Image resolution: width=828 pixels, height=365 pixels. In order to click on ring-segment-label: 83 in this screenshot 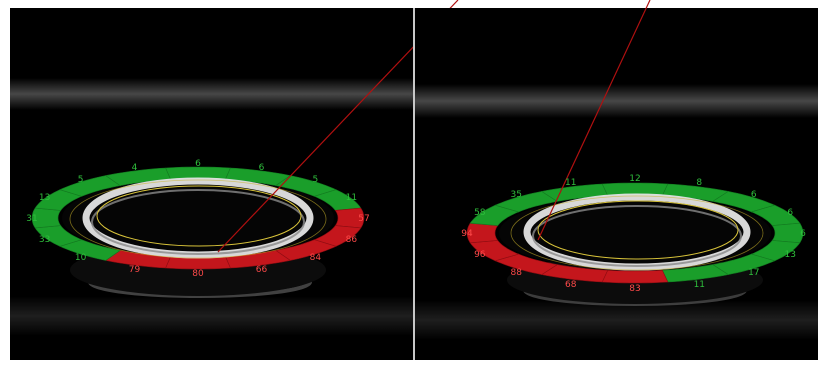, I will do `click(634, 289)`.